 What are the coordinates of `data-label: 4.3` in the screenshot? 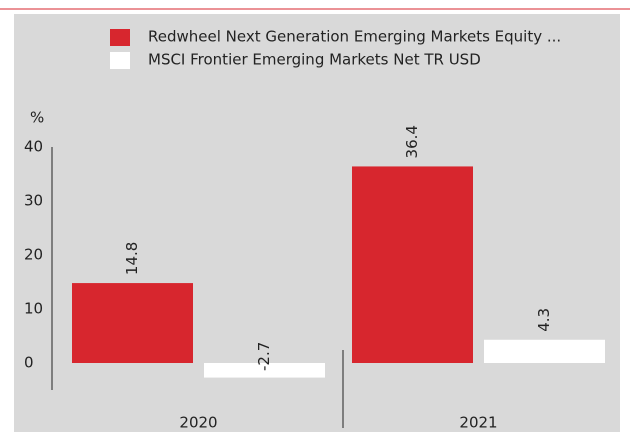 It's located at (544, 320).